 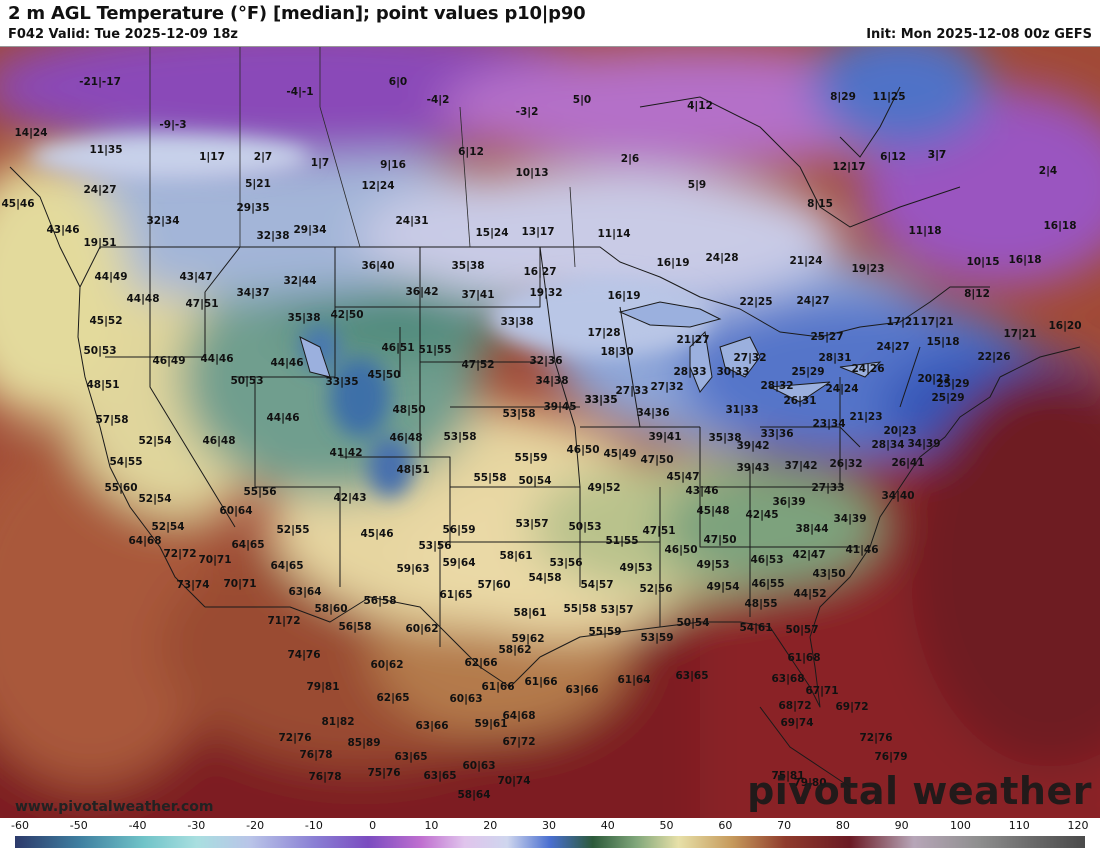 I want to click on point-value: 1|17, so click(x=212, y=157).